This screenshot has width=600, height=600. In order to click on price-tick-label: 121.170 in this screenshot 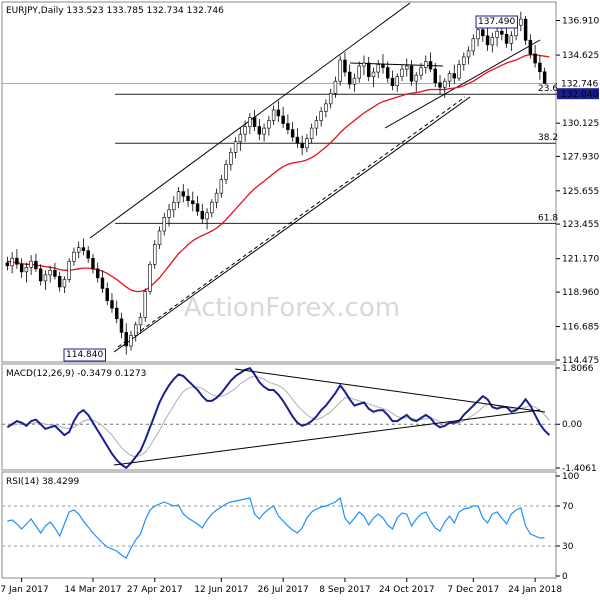, I will do `click(580, 260)`.